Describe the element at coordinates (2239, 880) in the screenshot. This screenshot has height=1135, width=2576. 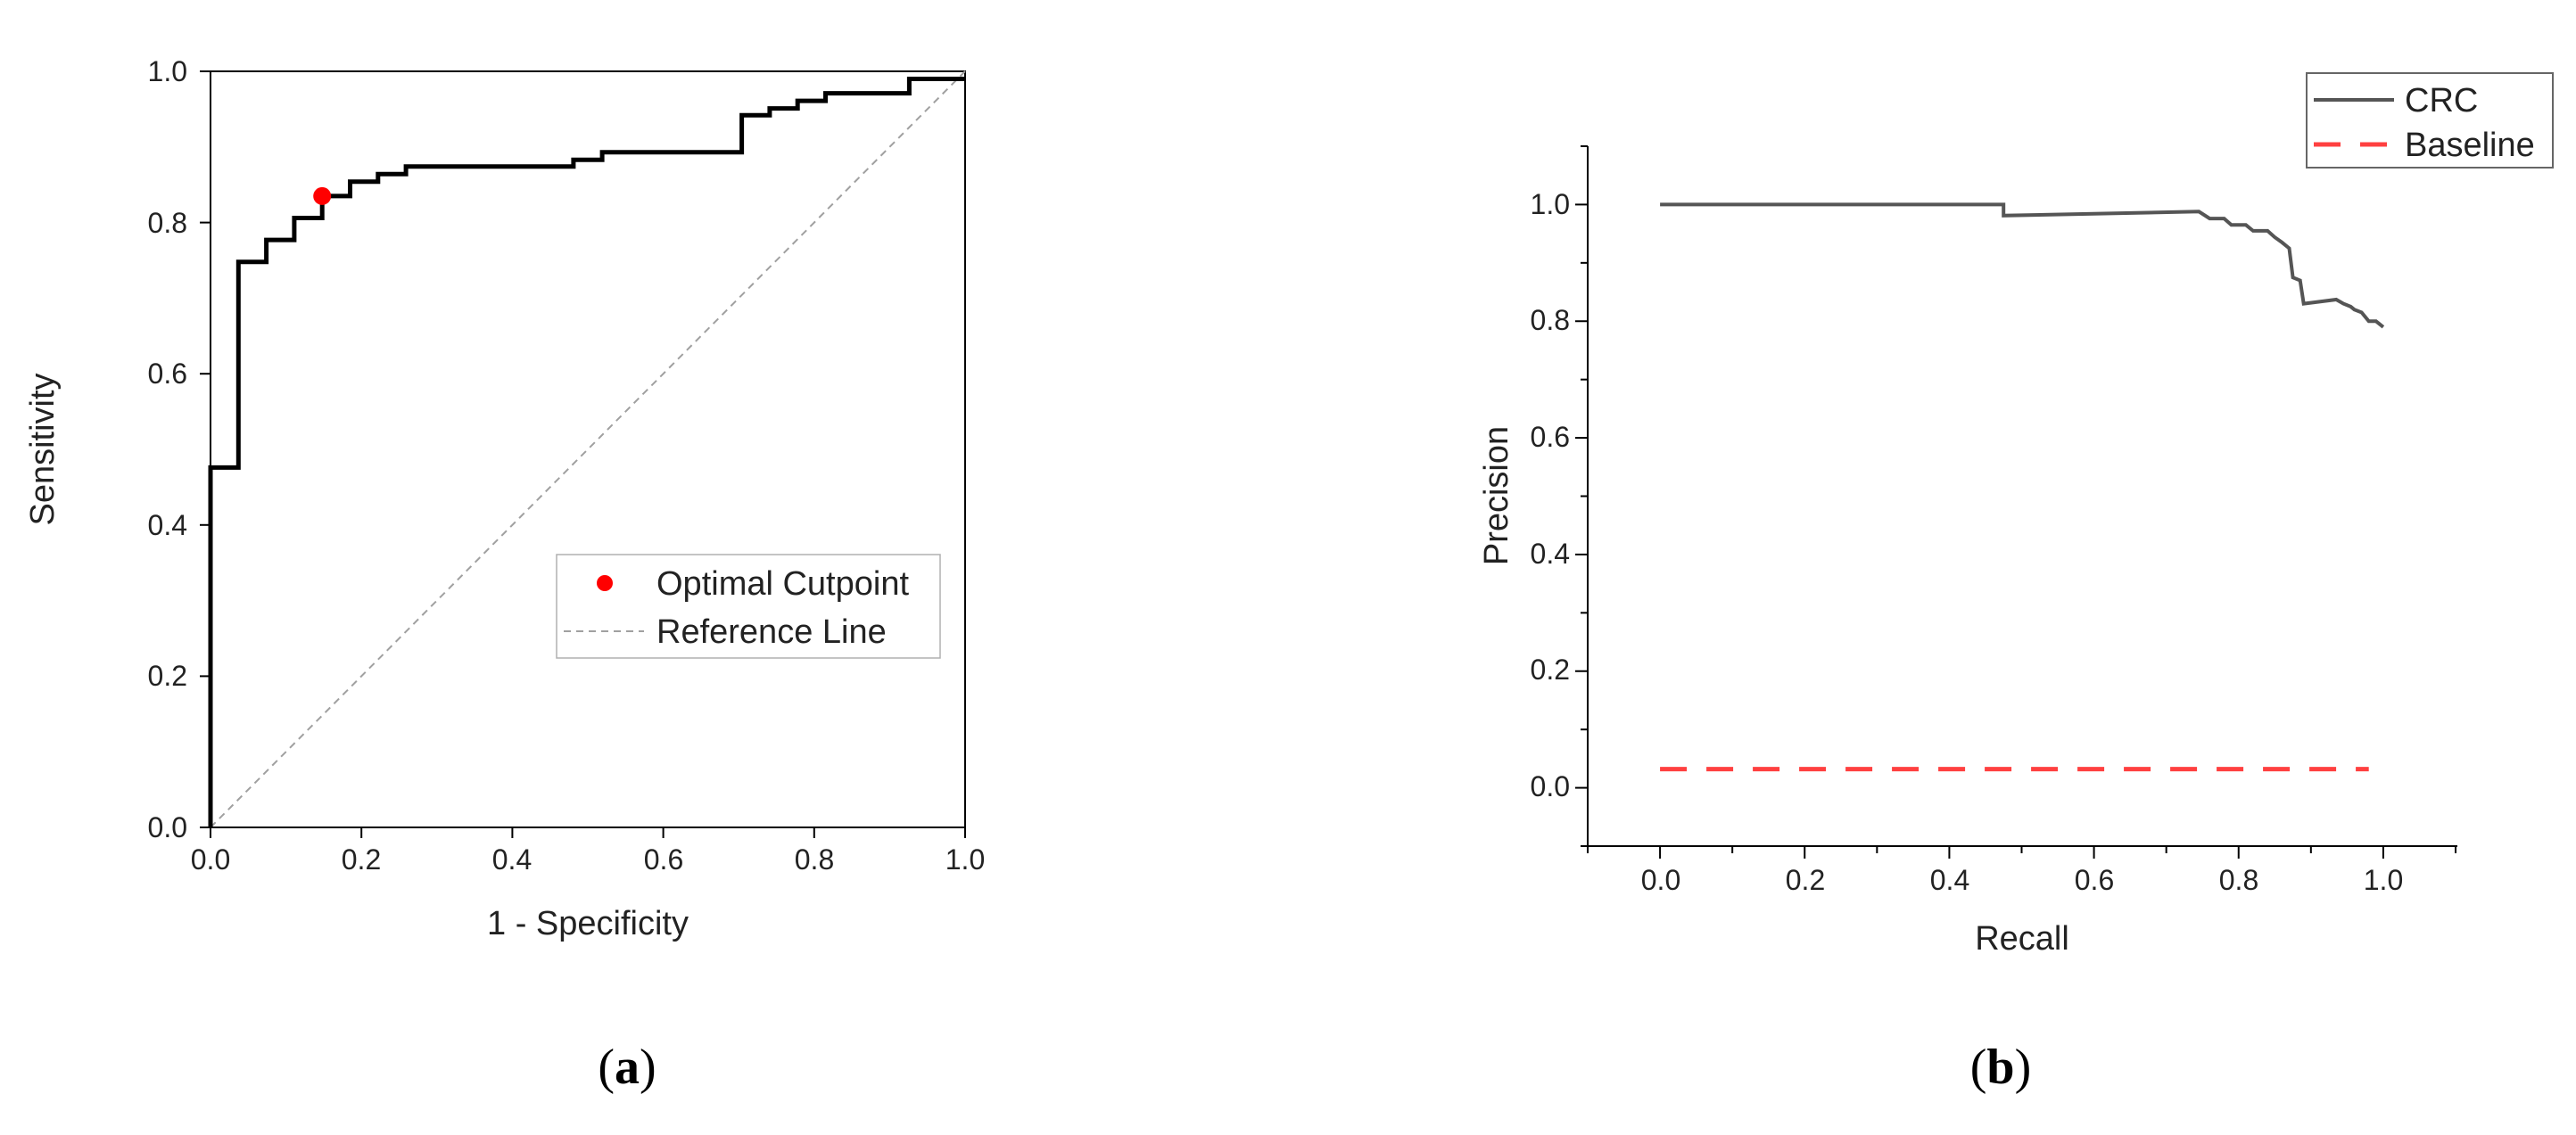
I see `panel-b-x-tick-label: 0.8` at that location.